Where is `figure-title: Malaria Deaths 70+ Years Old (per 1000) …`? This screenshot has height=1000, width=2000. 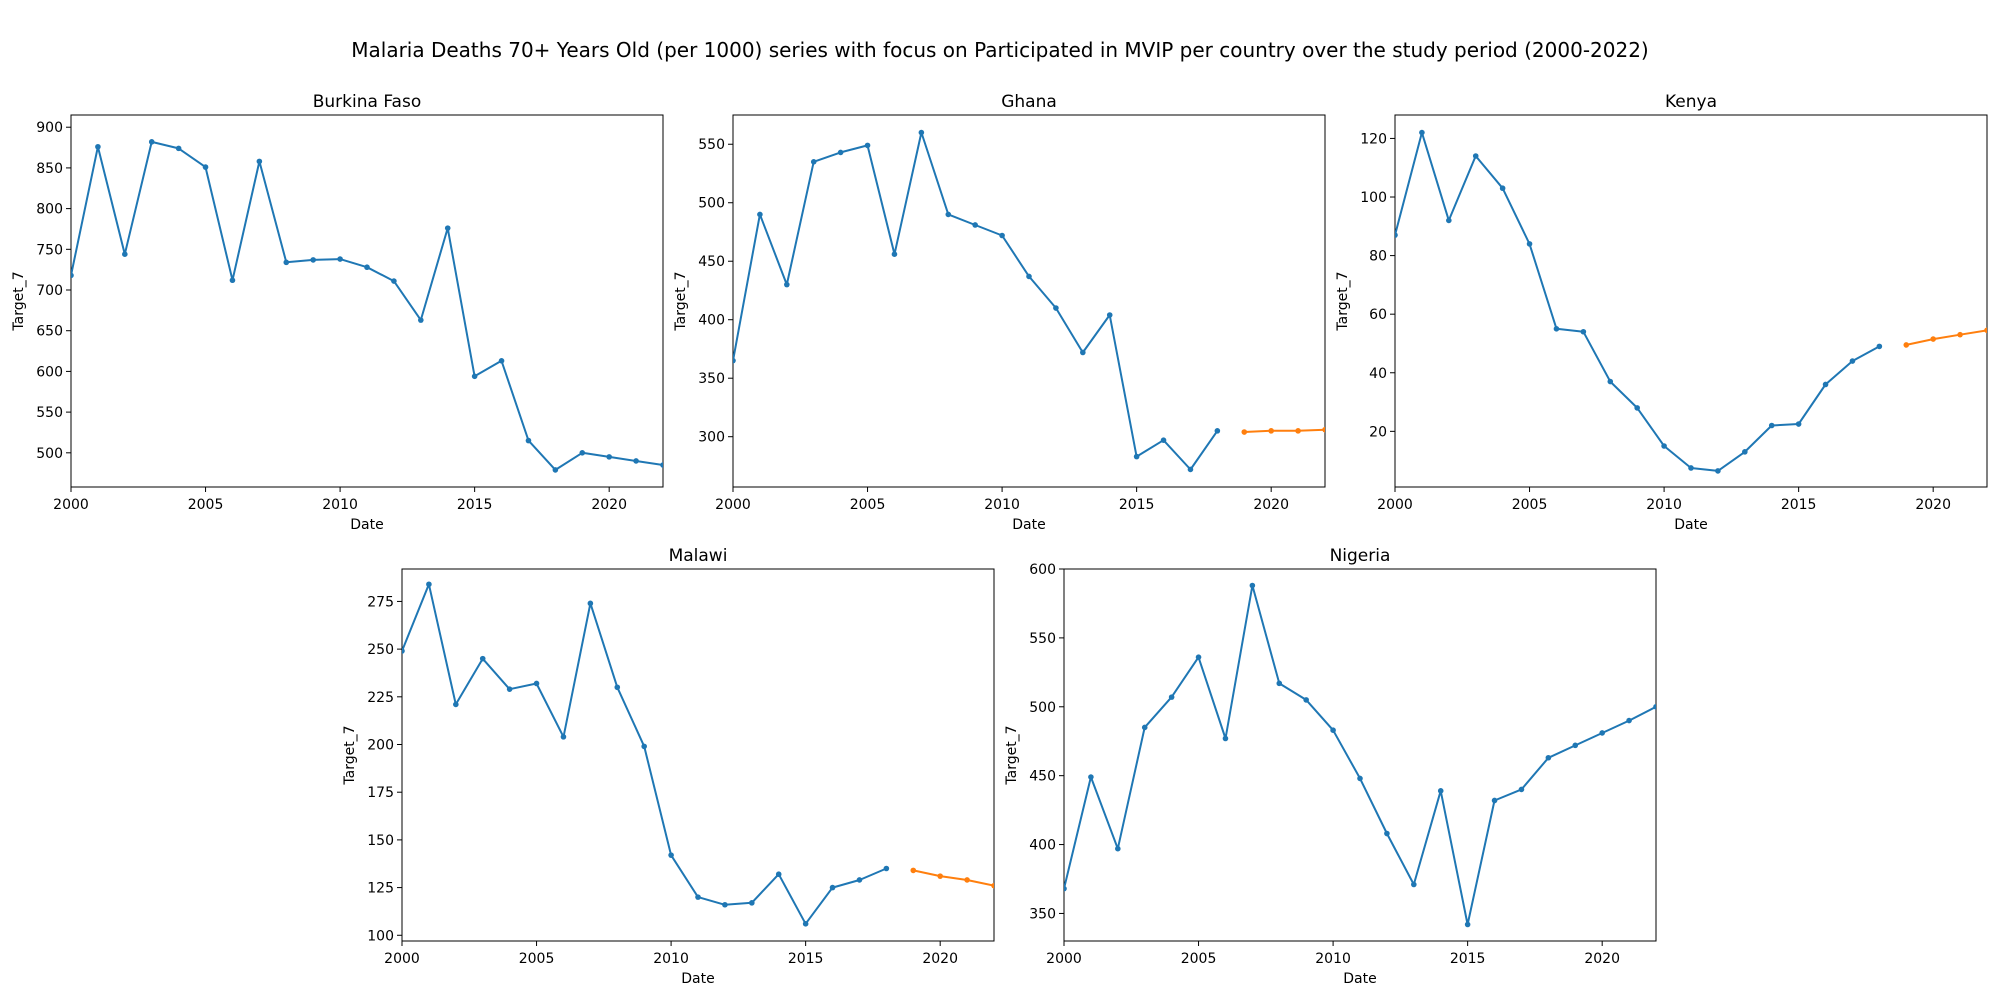
figure-title: Malaria Deaths 70+ Years Old (per 1000) … is located at coordinates (999, 50).